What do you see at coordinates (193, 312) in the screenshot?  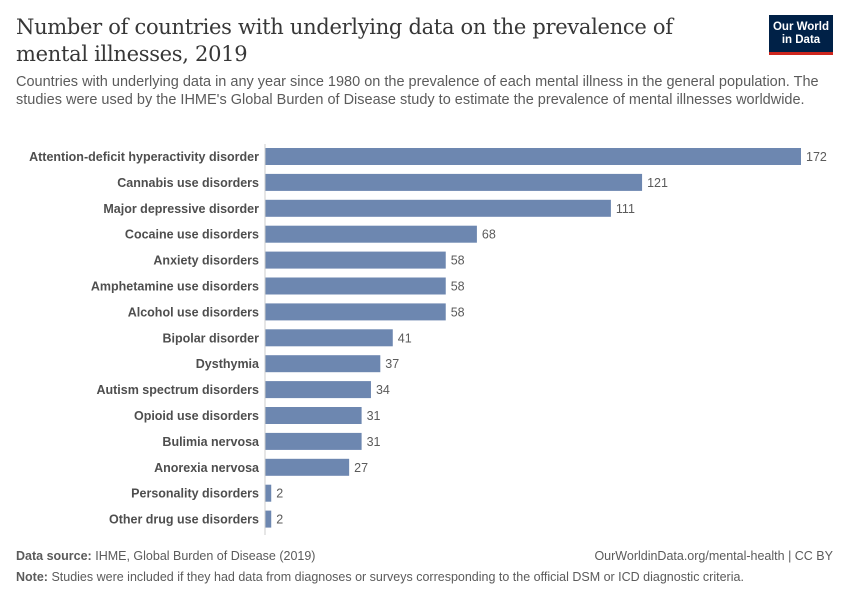 I see `category-label: Alcohol use disorders` at bounding box center [193, 312].